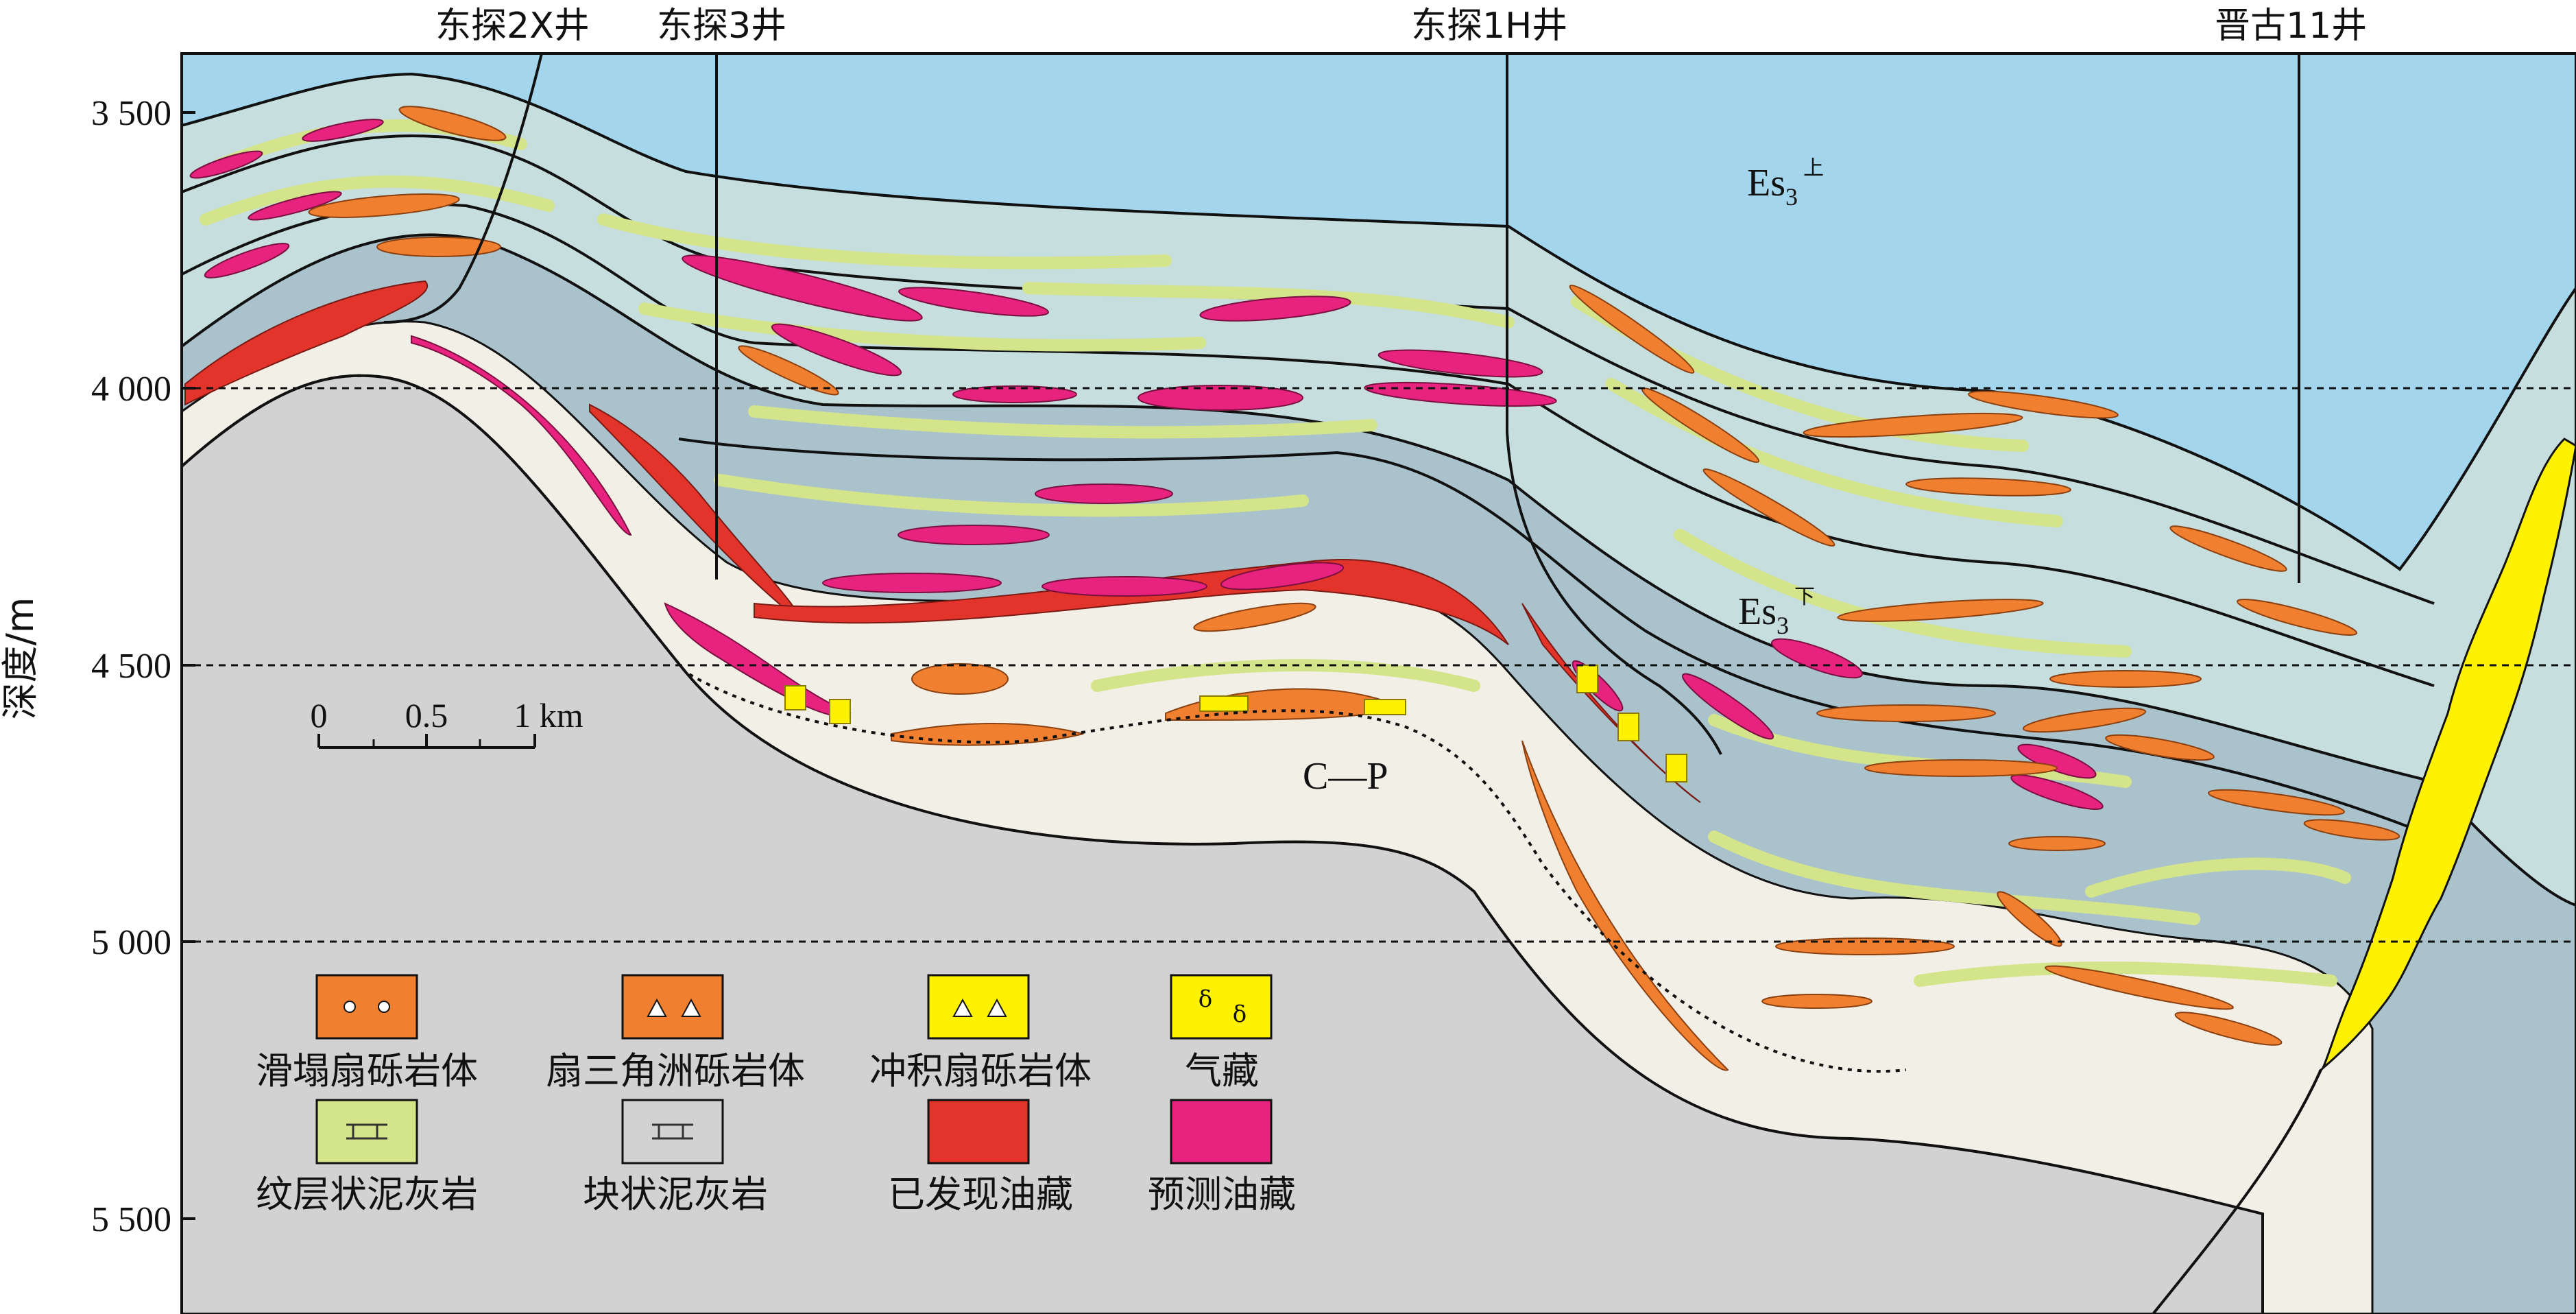 The width and height of the screenshot is (2576, 1314). Describe the element at coordinates (676, 1070) in the screenshot. I see `legend-label: 扇三角洲砾岩体` at that location.